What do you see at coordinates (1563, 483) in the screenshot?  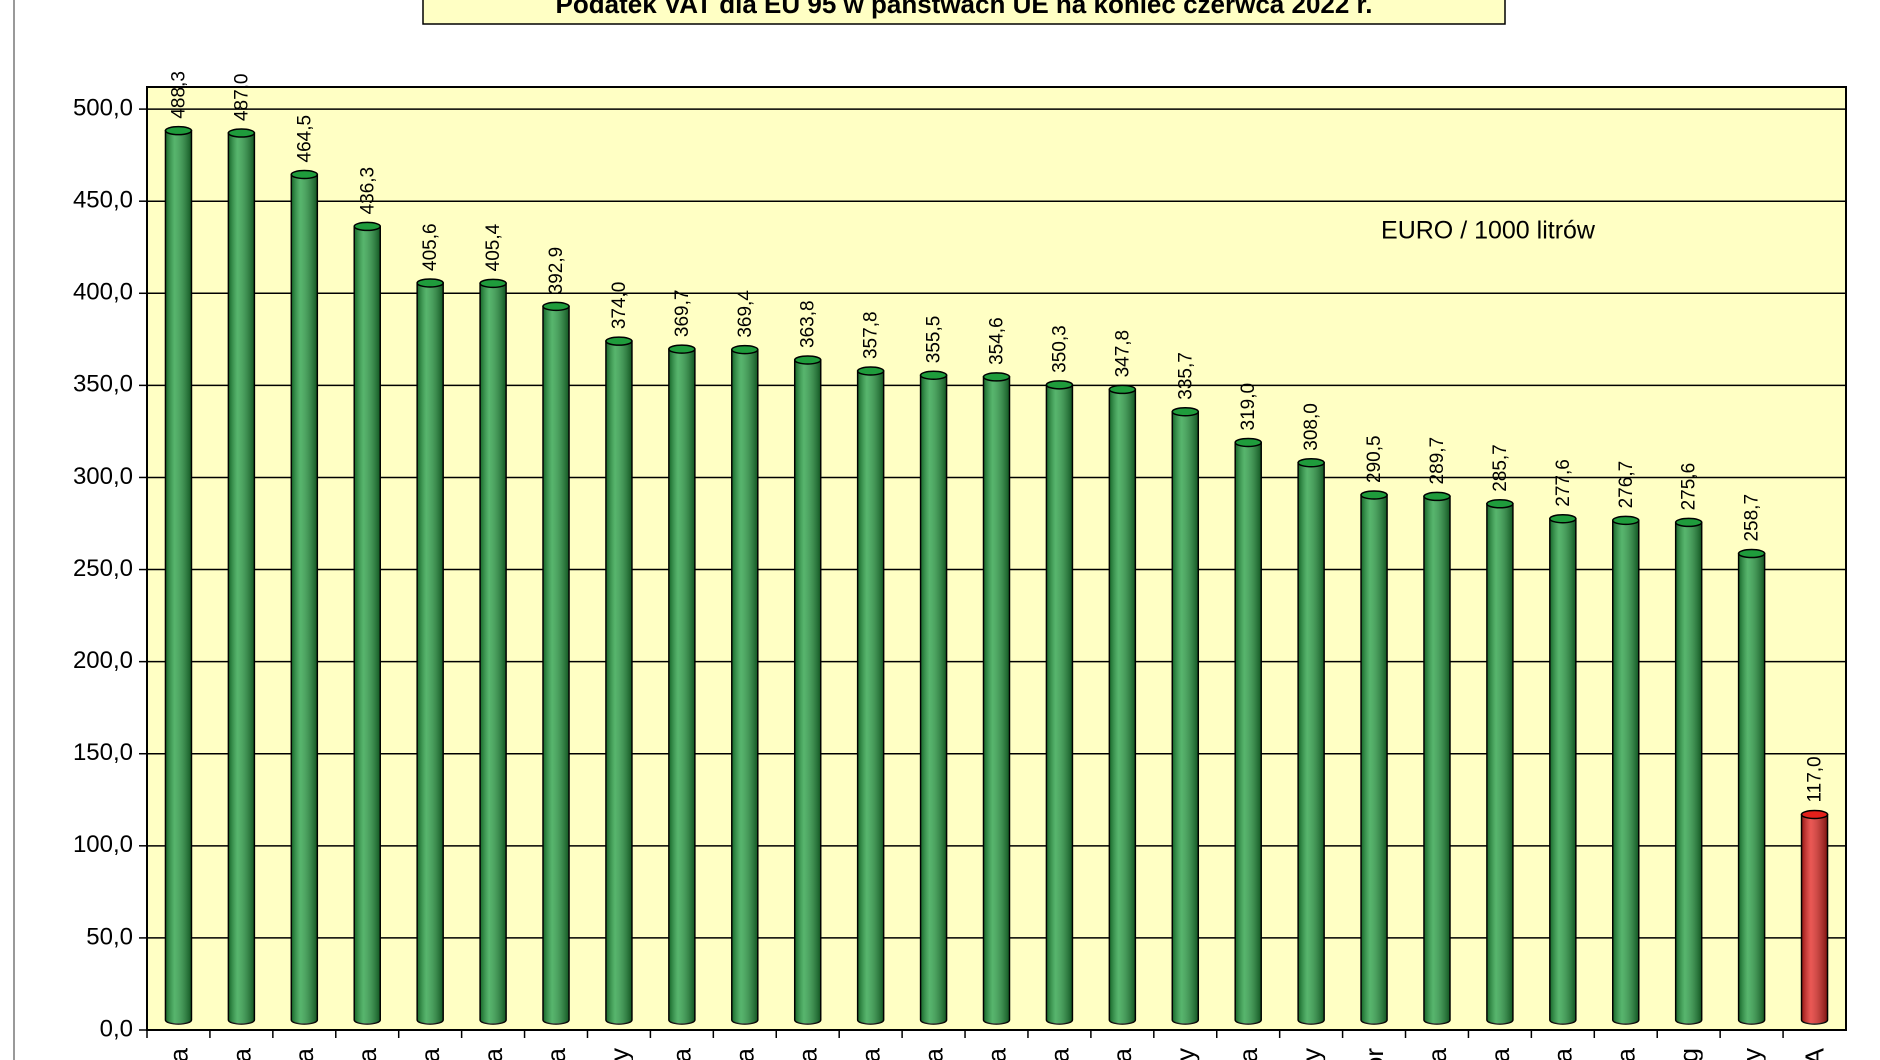 I see `value-label: 277,6` at bounding box center [1563, 483].